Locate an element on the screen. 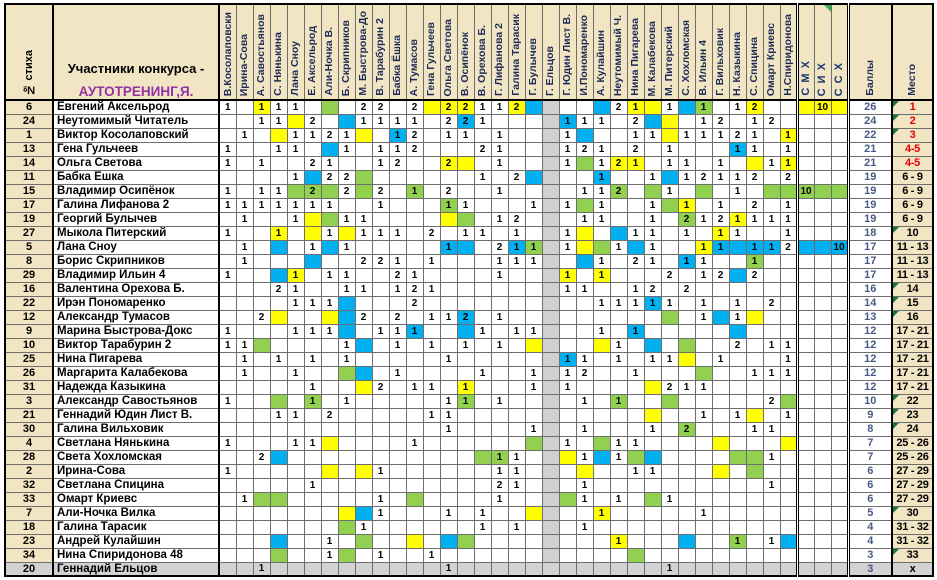 The height and width of the screenshot is (580, 937). special-header-smx: С М Х is located at coordinates (805, 52).